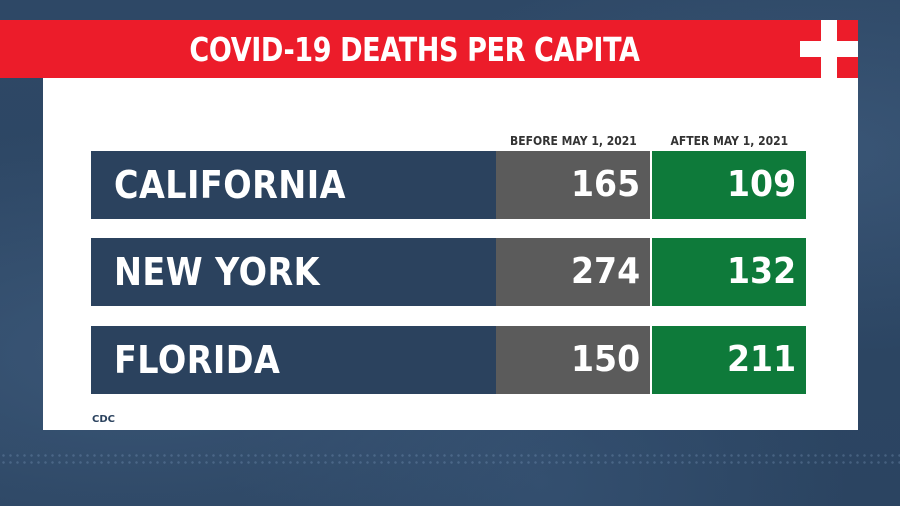  I want to click on row-label: CALIFORNIA, so click(293, 185).